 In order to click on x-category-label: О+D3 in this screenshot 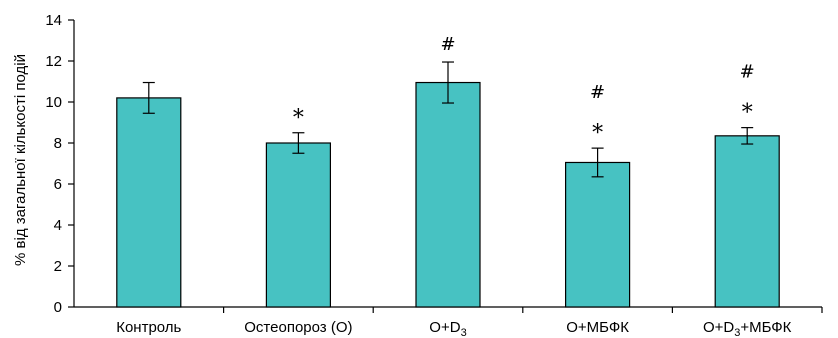, I will do `click(447, 328)`.